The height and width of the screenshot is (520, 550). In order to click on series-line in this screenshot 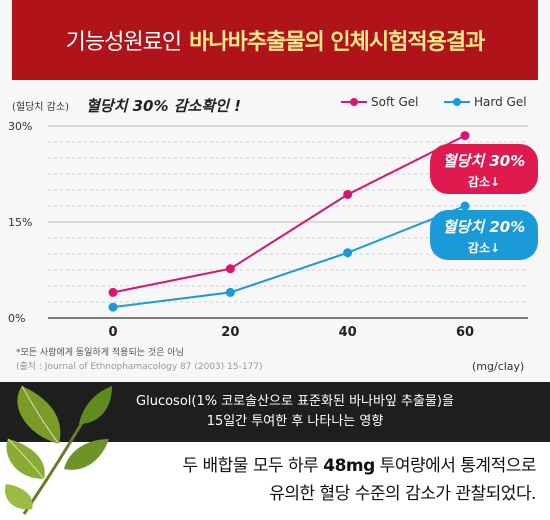, I will do `click(289, 257)`.